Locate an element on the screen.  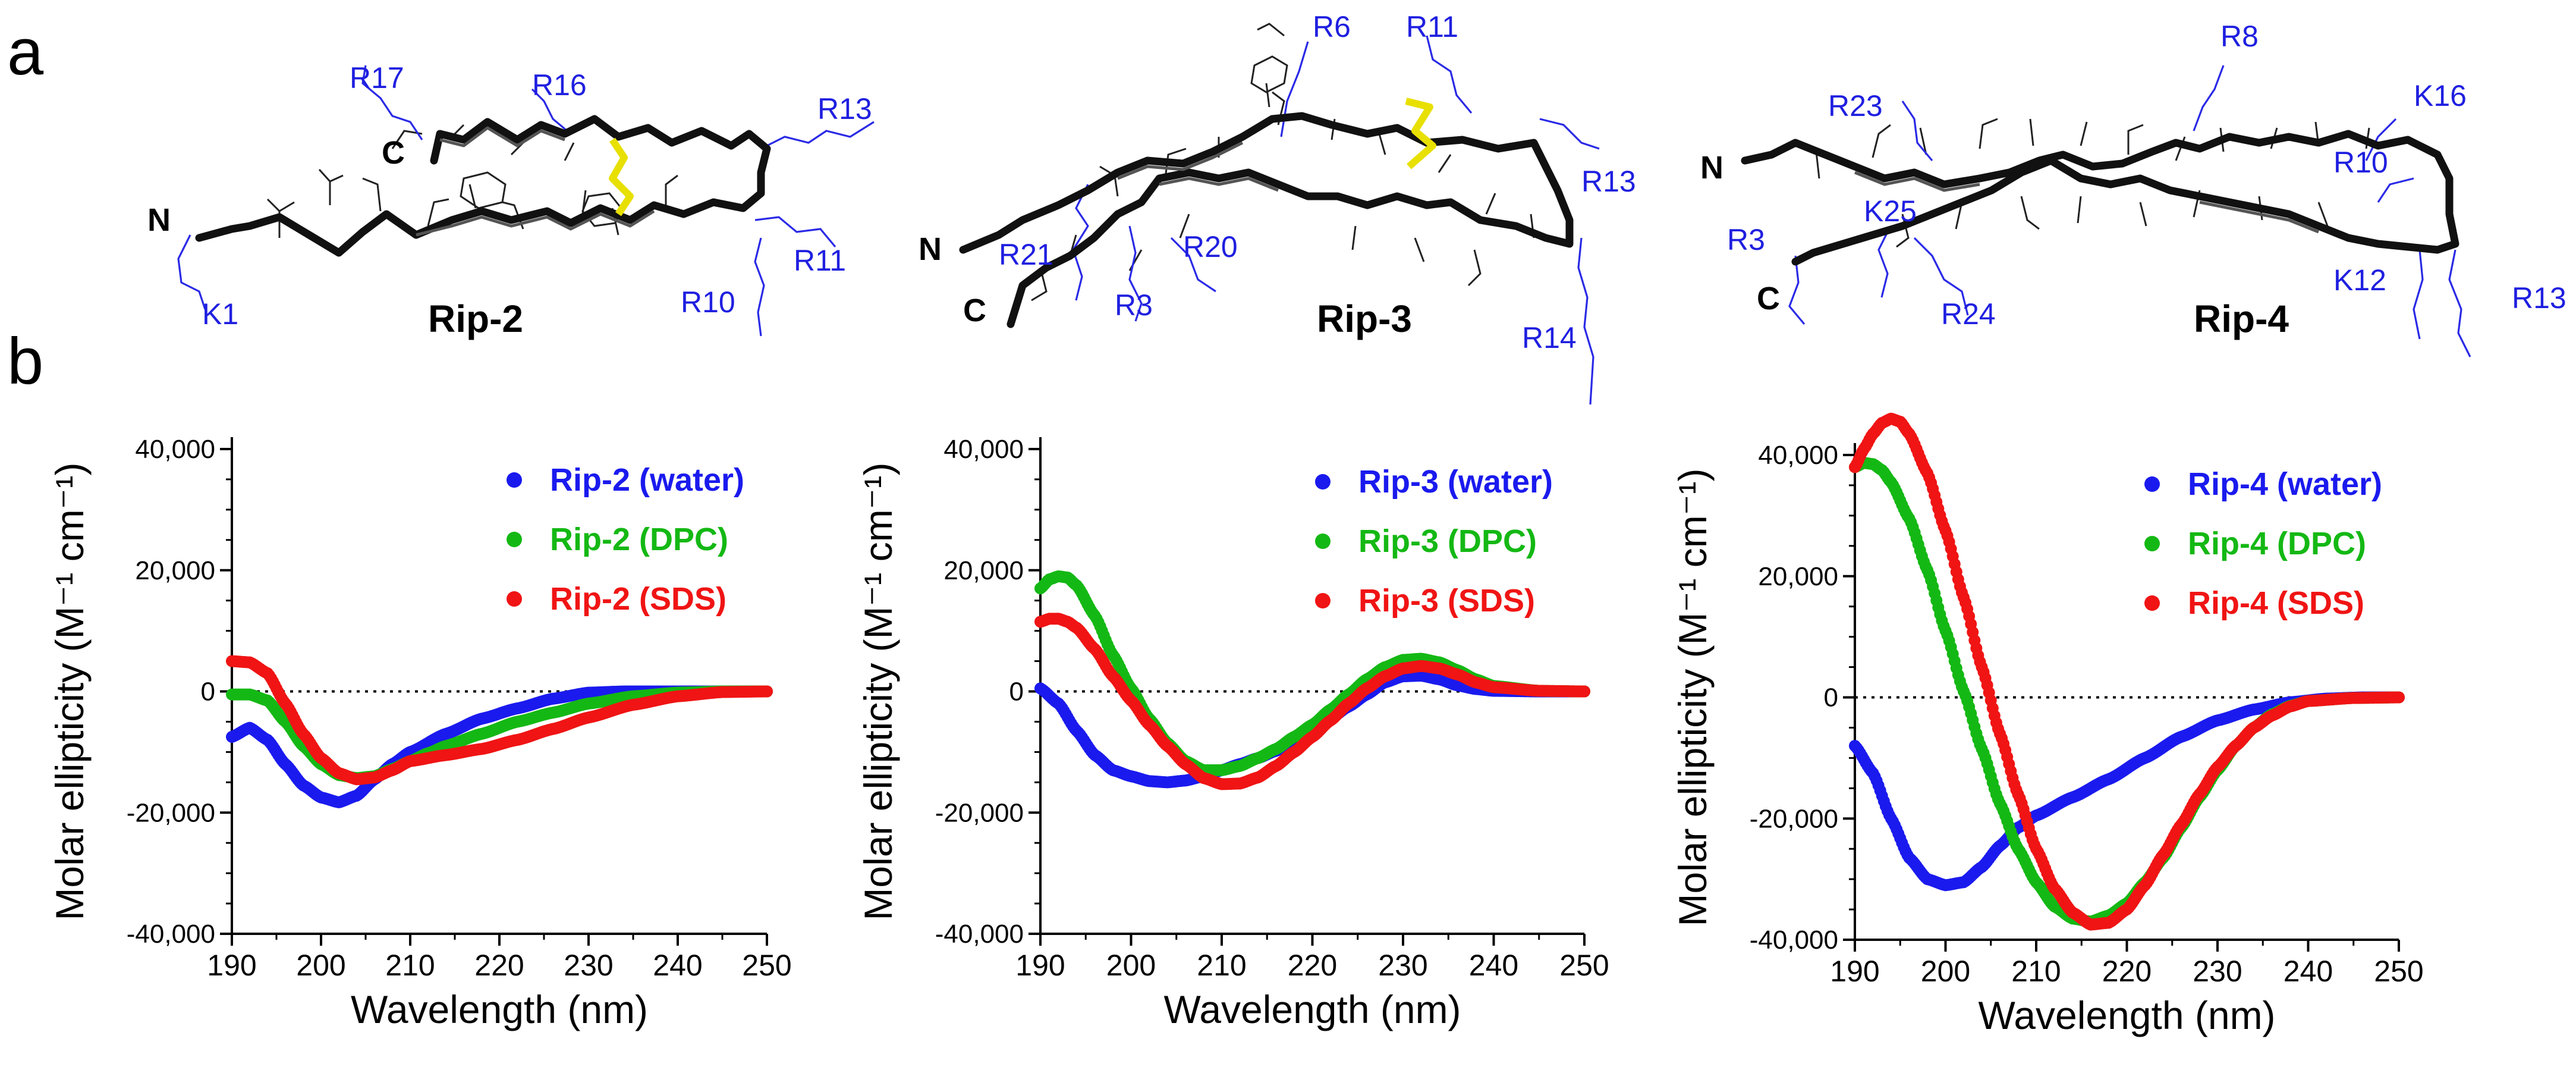
structure-rip-4-residue-label: R13 is located at coordinates (2539, 298).